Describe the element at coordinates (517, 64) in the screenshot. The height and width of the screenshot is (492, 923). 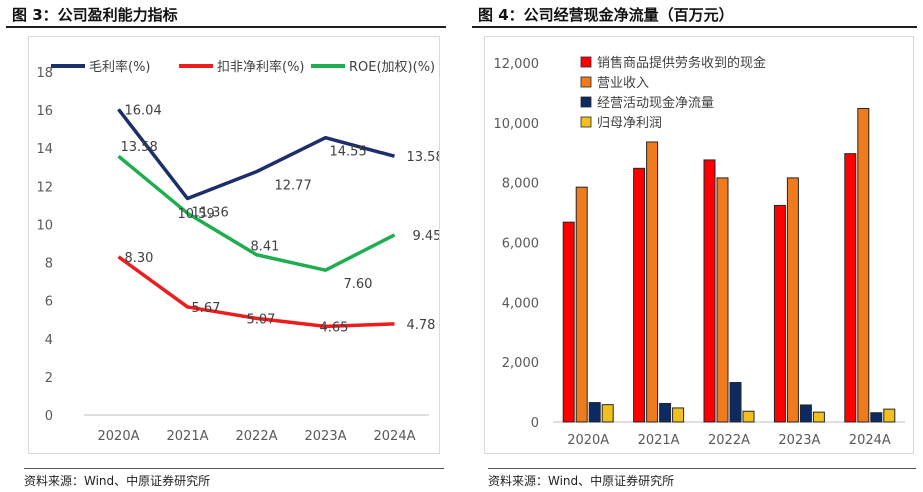
I see `y-tick-label: 12,000` at that location.